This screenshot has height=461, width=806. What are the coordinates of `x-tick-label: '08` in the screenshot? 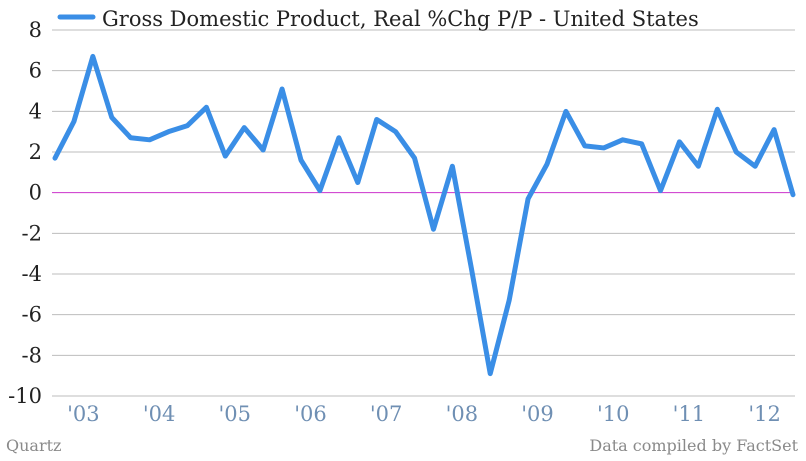 It's located at (462, 414).